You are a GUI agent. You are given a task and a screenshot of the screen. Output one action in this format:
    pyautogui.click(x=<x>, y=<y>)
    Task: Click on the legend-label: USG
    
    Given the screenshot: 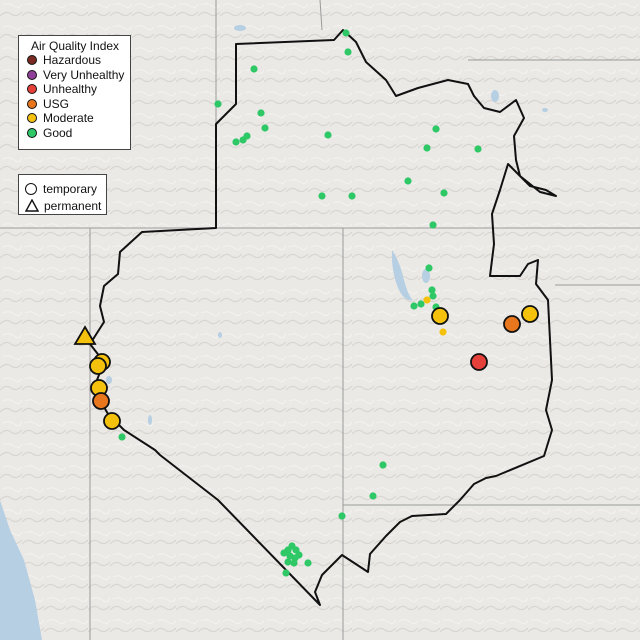 What is the action you would take?
    pyautogui.click(x=56, y=103)
    